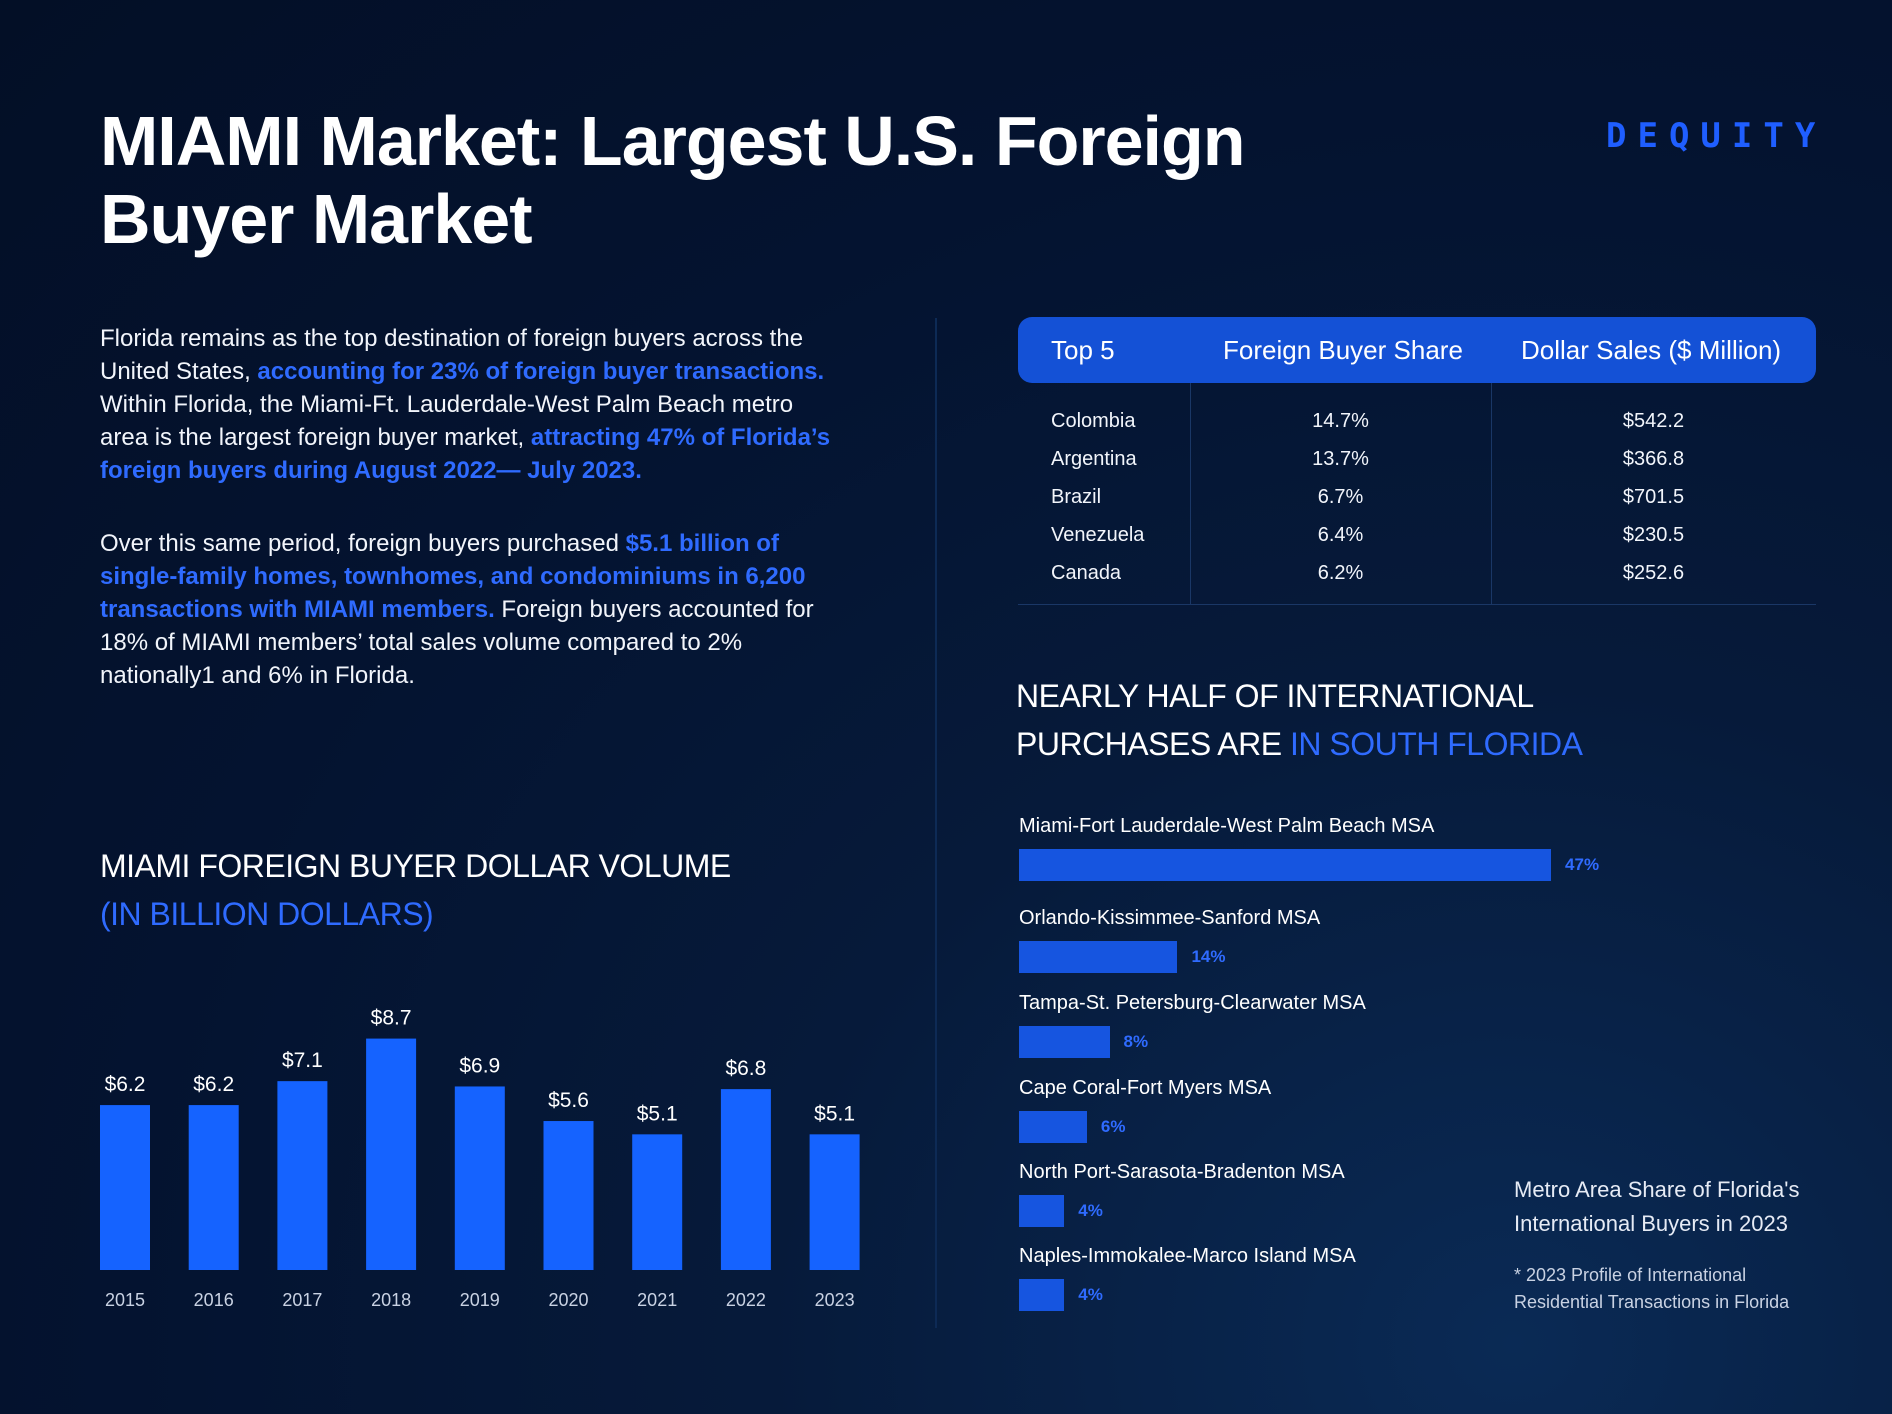  What do you see at coordinates (1340, 535) in the screenshot?
I see `table-cell-share: 6.4%` at bounding box center [1340, 535].